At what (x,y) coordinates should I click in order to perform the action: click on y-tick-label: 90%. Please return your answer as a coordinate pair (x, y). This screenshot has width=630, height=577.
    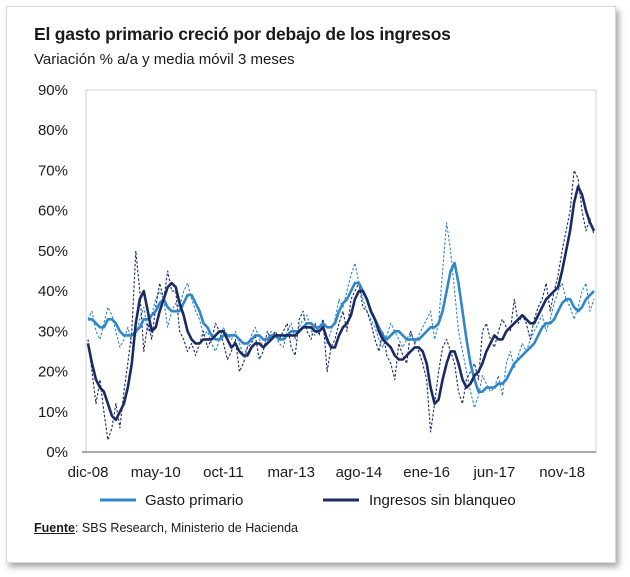
    Looking at the image, I should click on (53, 90).